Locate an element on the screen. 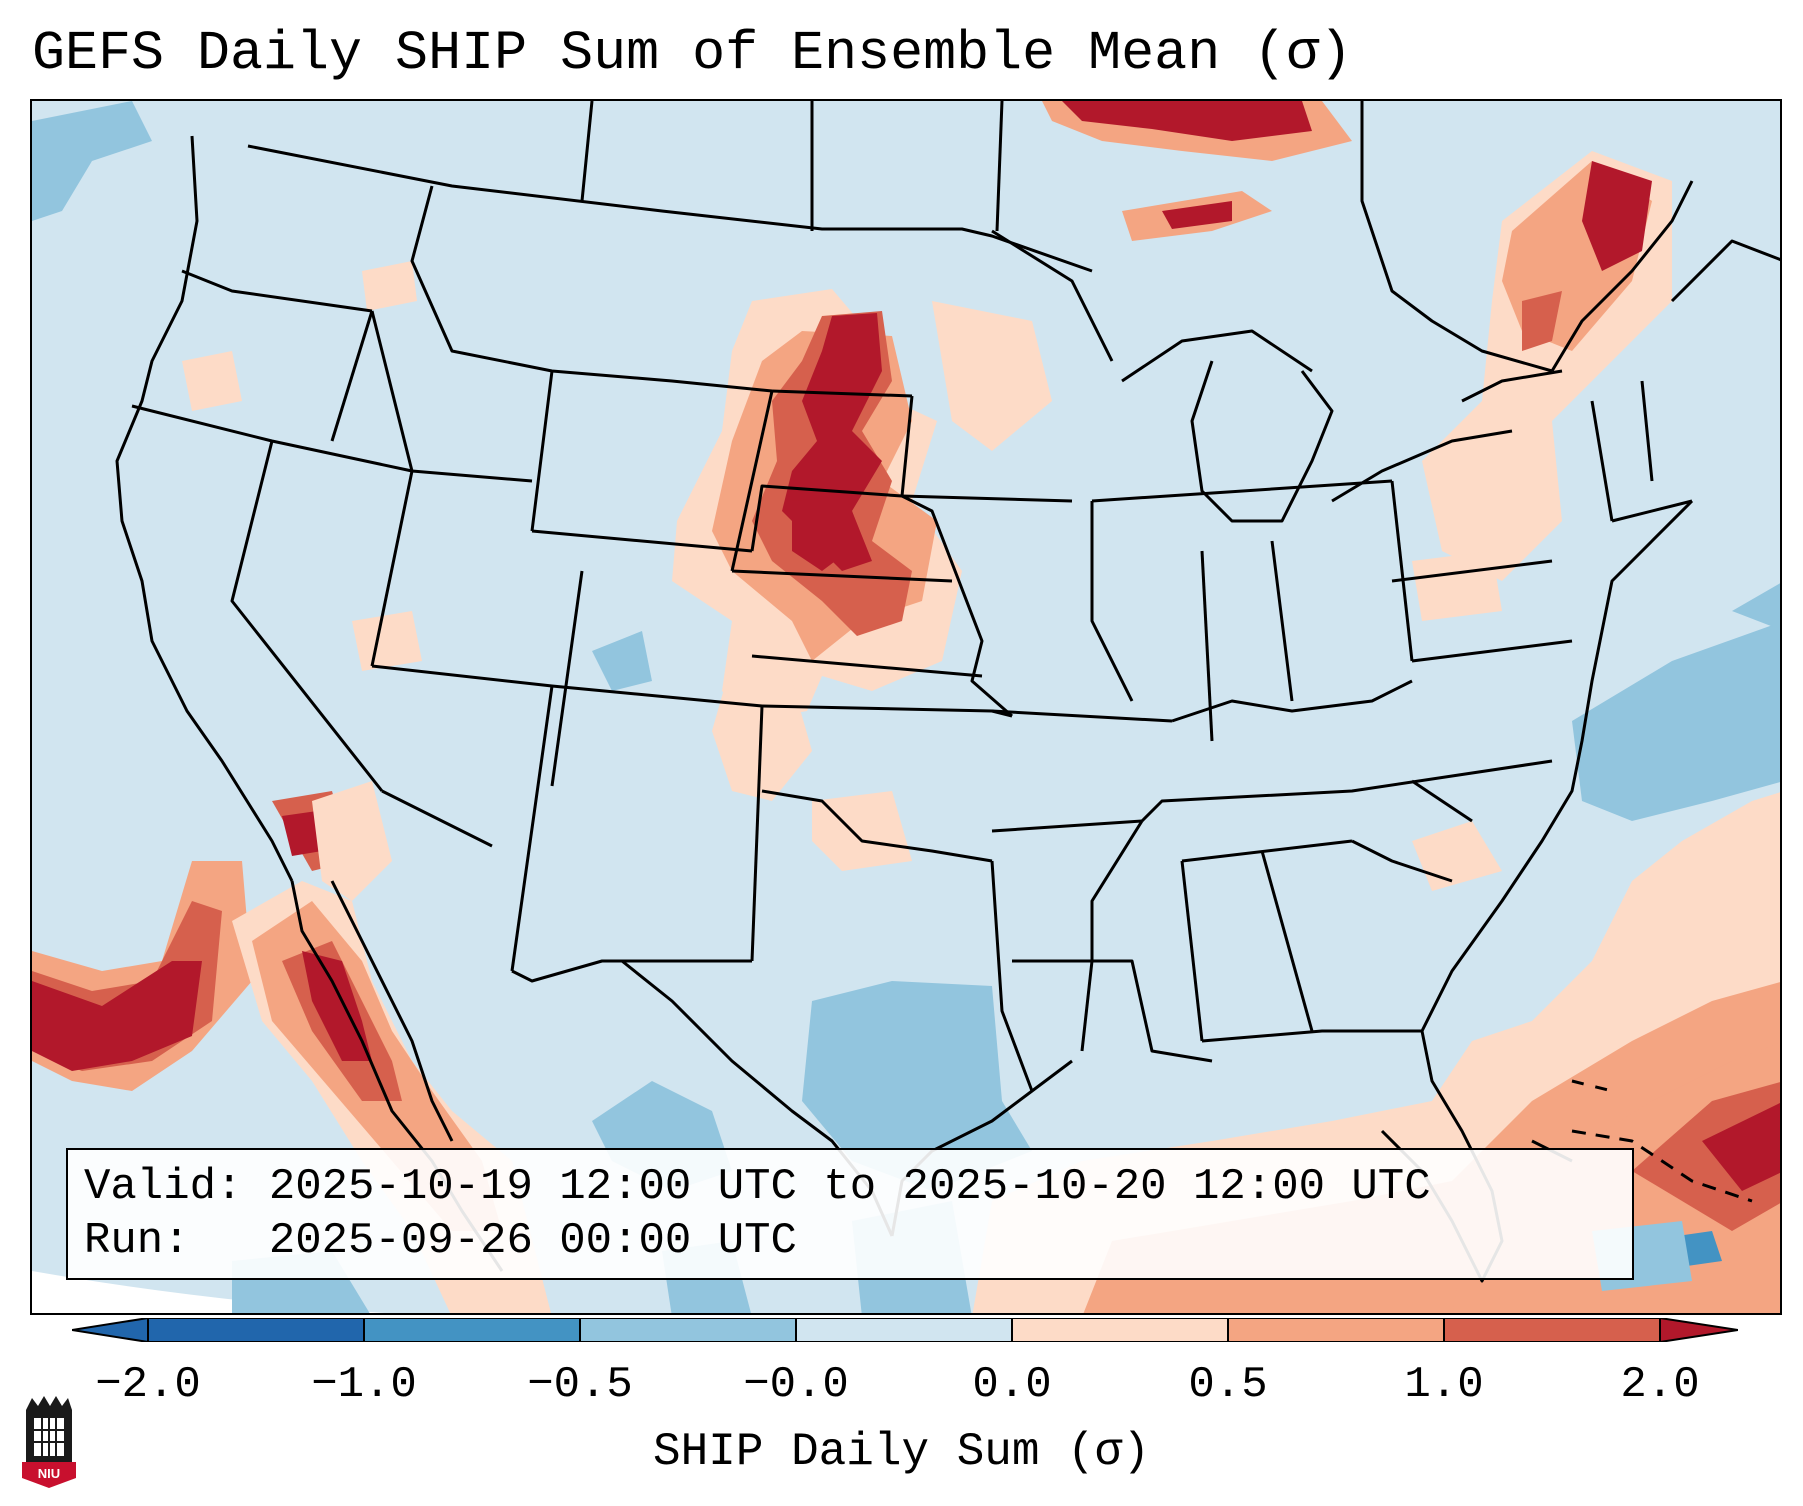 The height and width of the screenshot is (1506, 1803). projection-edge is located at coordinates (208, 1292).